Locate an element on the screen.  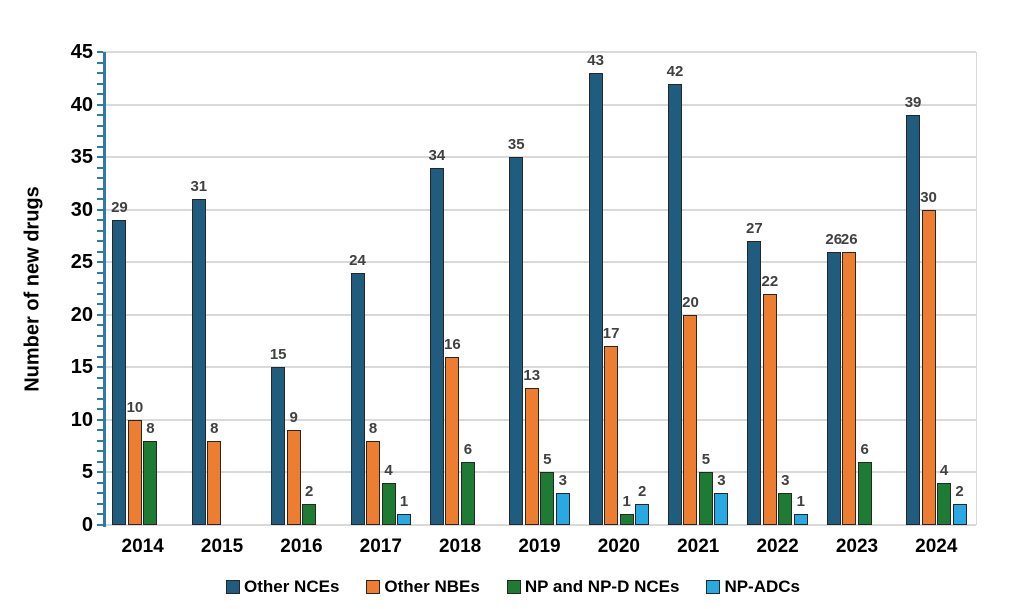
bar-value-label: 30 is located at coordinates (928, 197).